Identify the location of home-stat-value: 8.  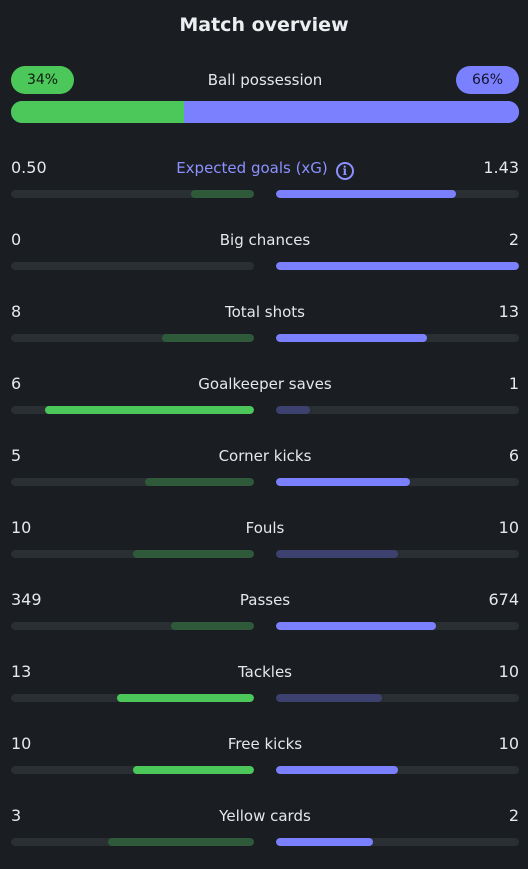
(16, 311).